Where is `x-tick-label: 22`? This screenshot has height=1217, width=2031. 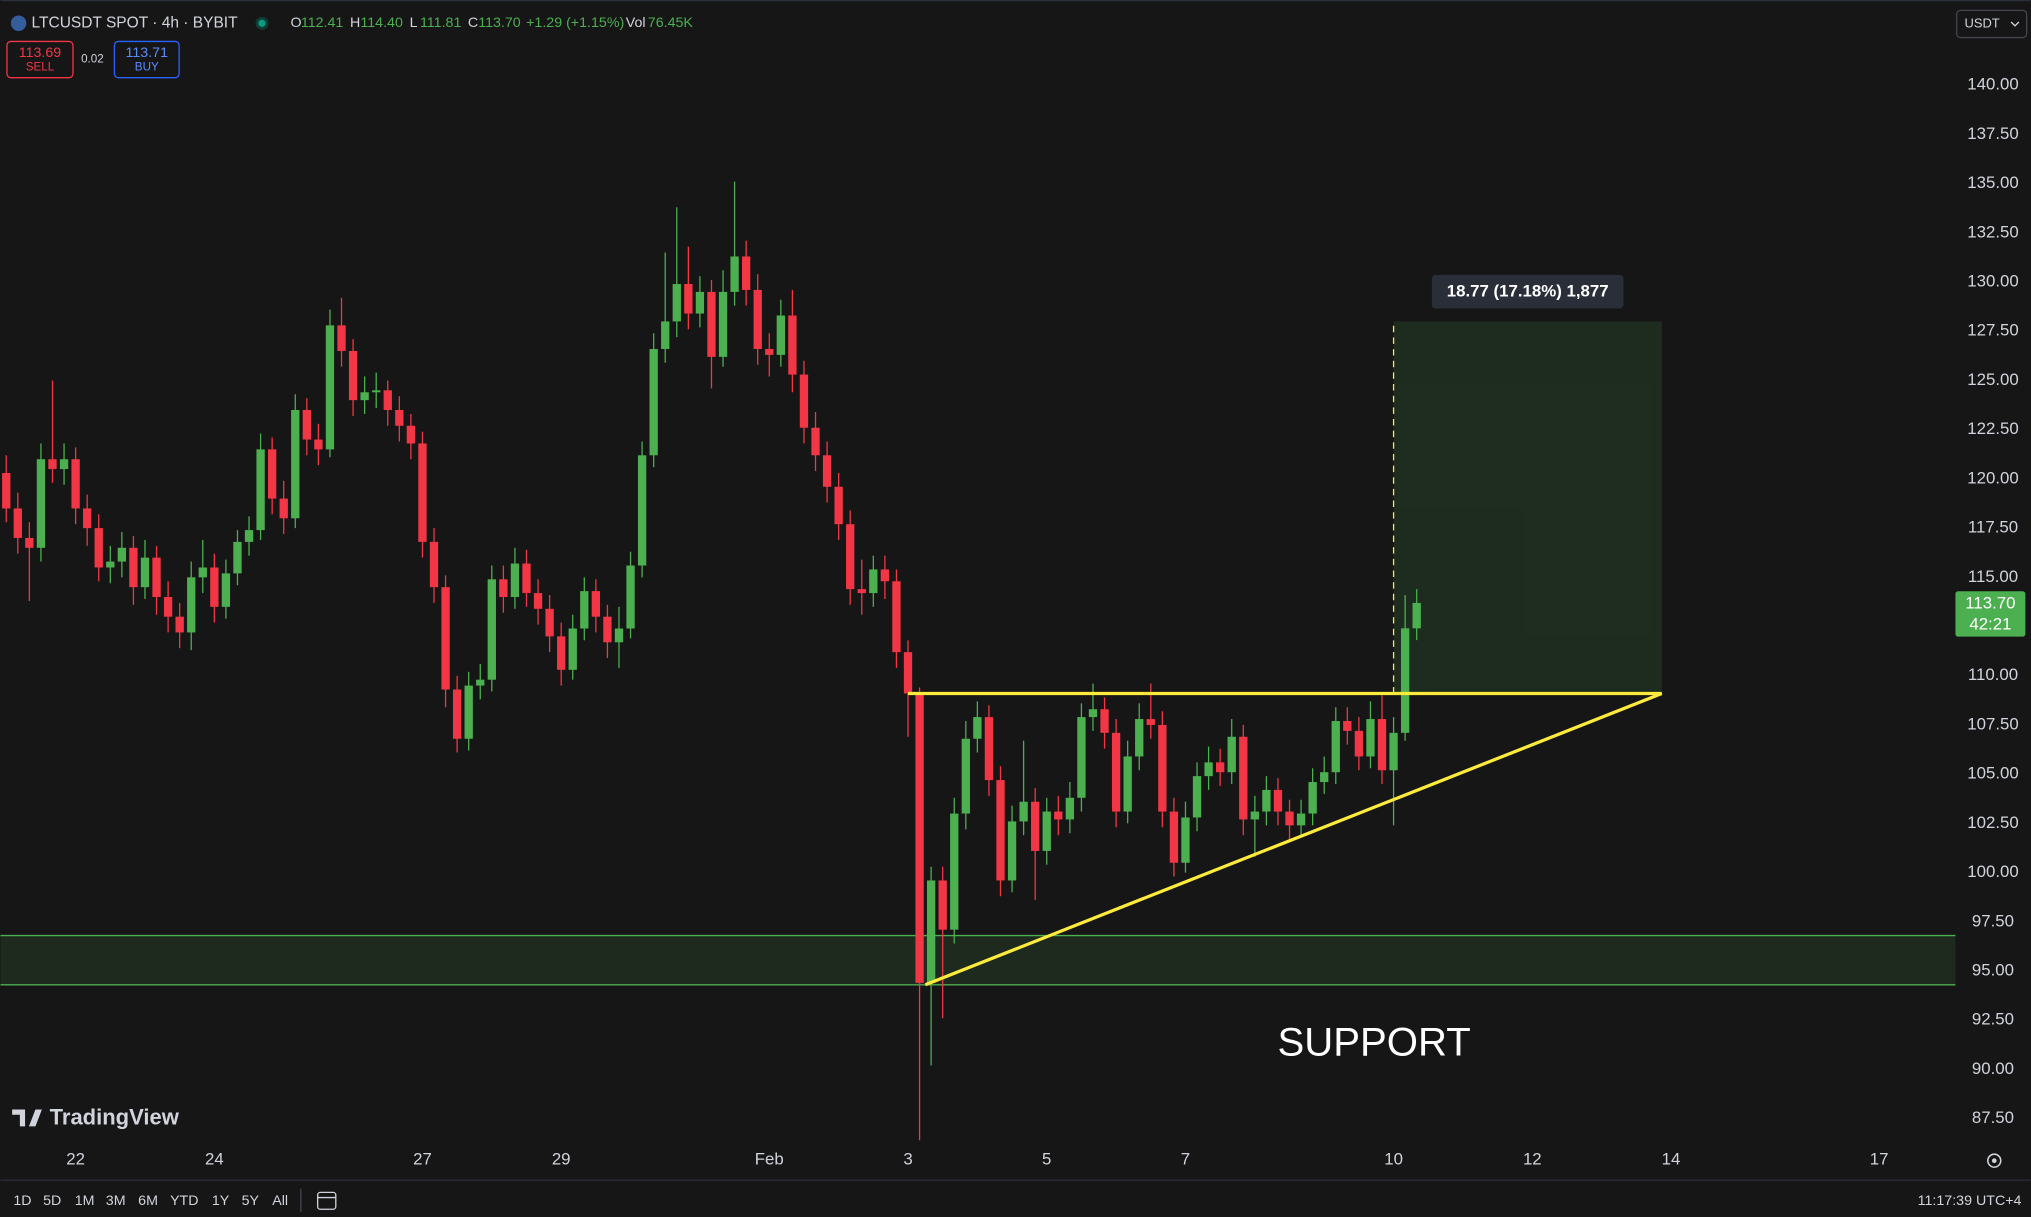 x-tick-label: 22 is located at coordinates (75, 1158).